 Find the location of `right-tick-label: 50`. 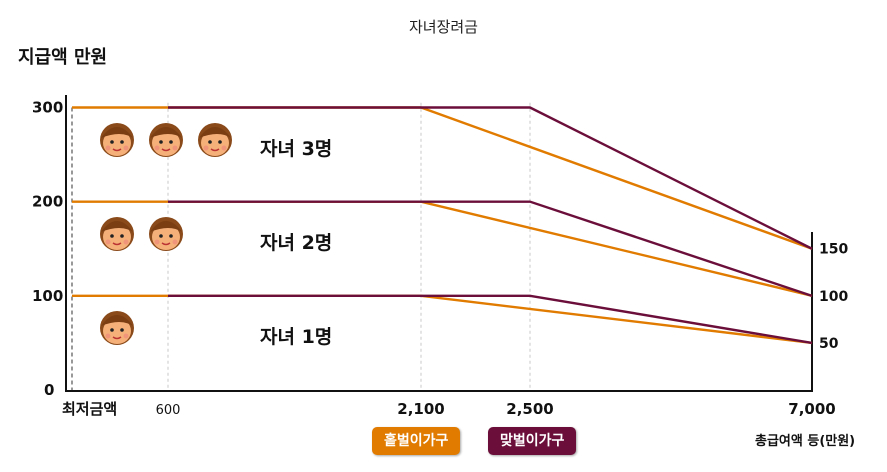

right-tick-label: 50 is located at coordinates (829, 344).